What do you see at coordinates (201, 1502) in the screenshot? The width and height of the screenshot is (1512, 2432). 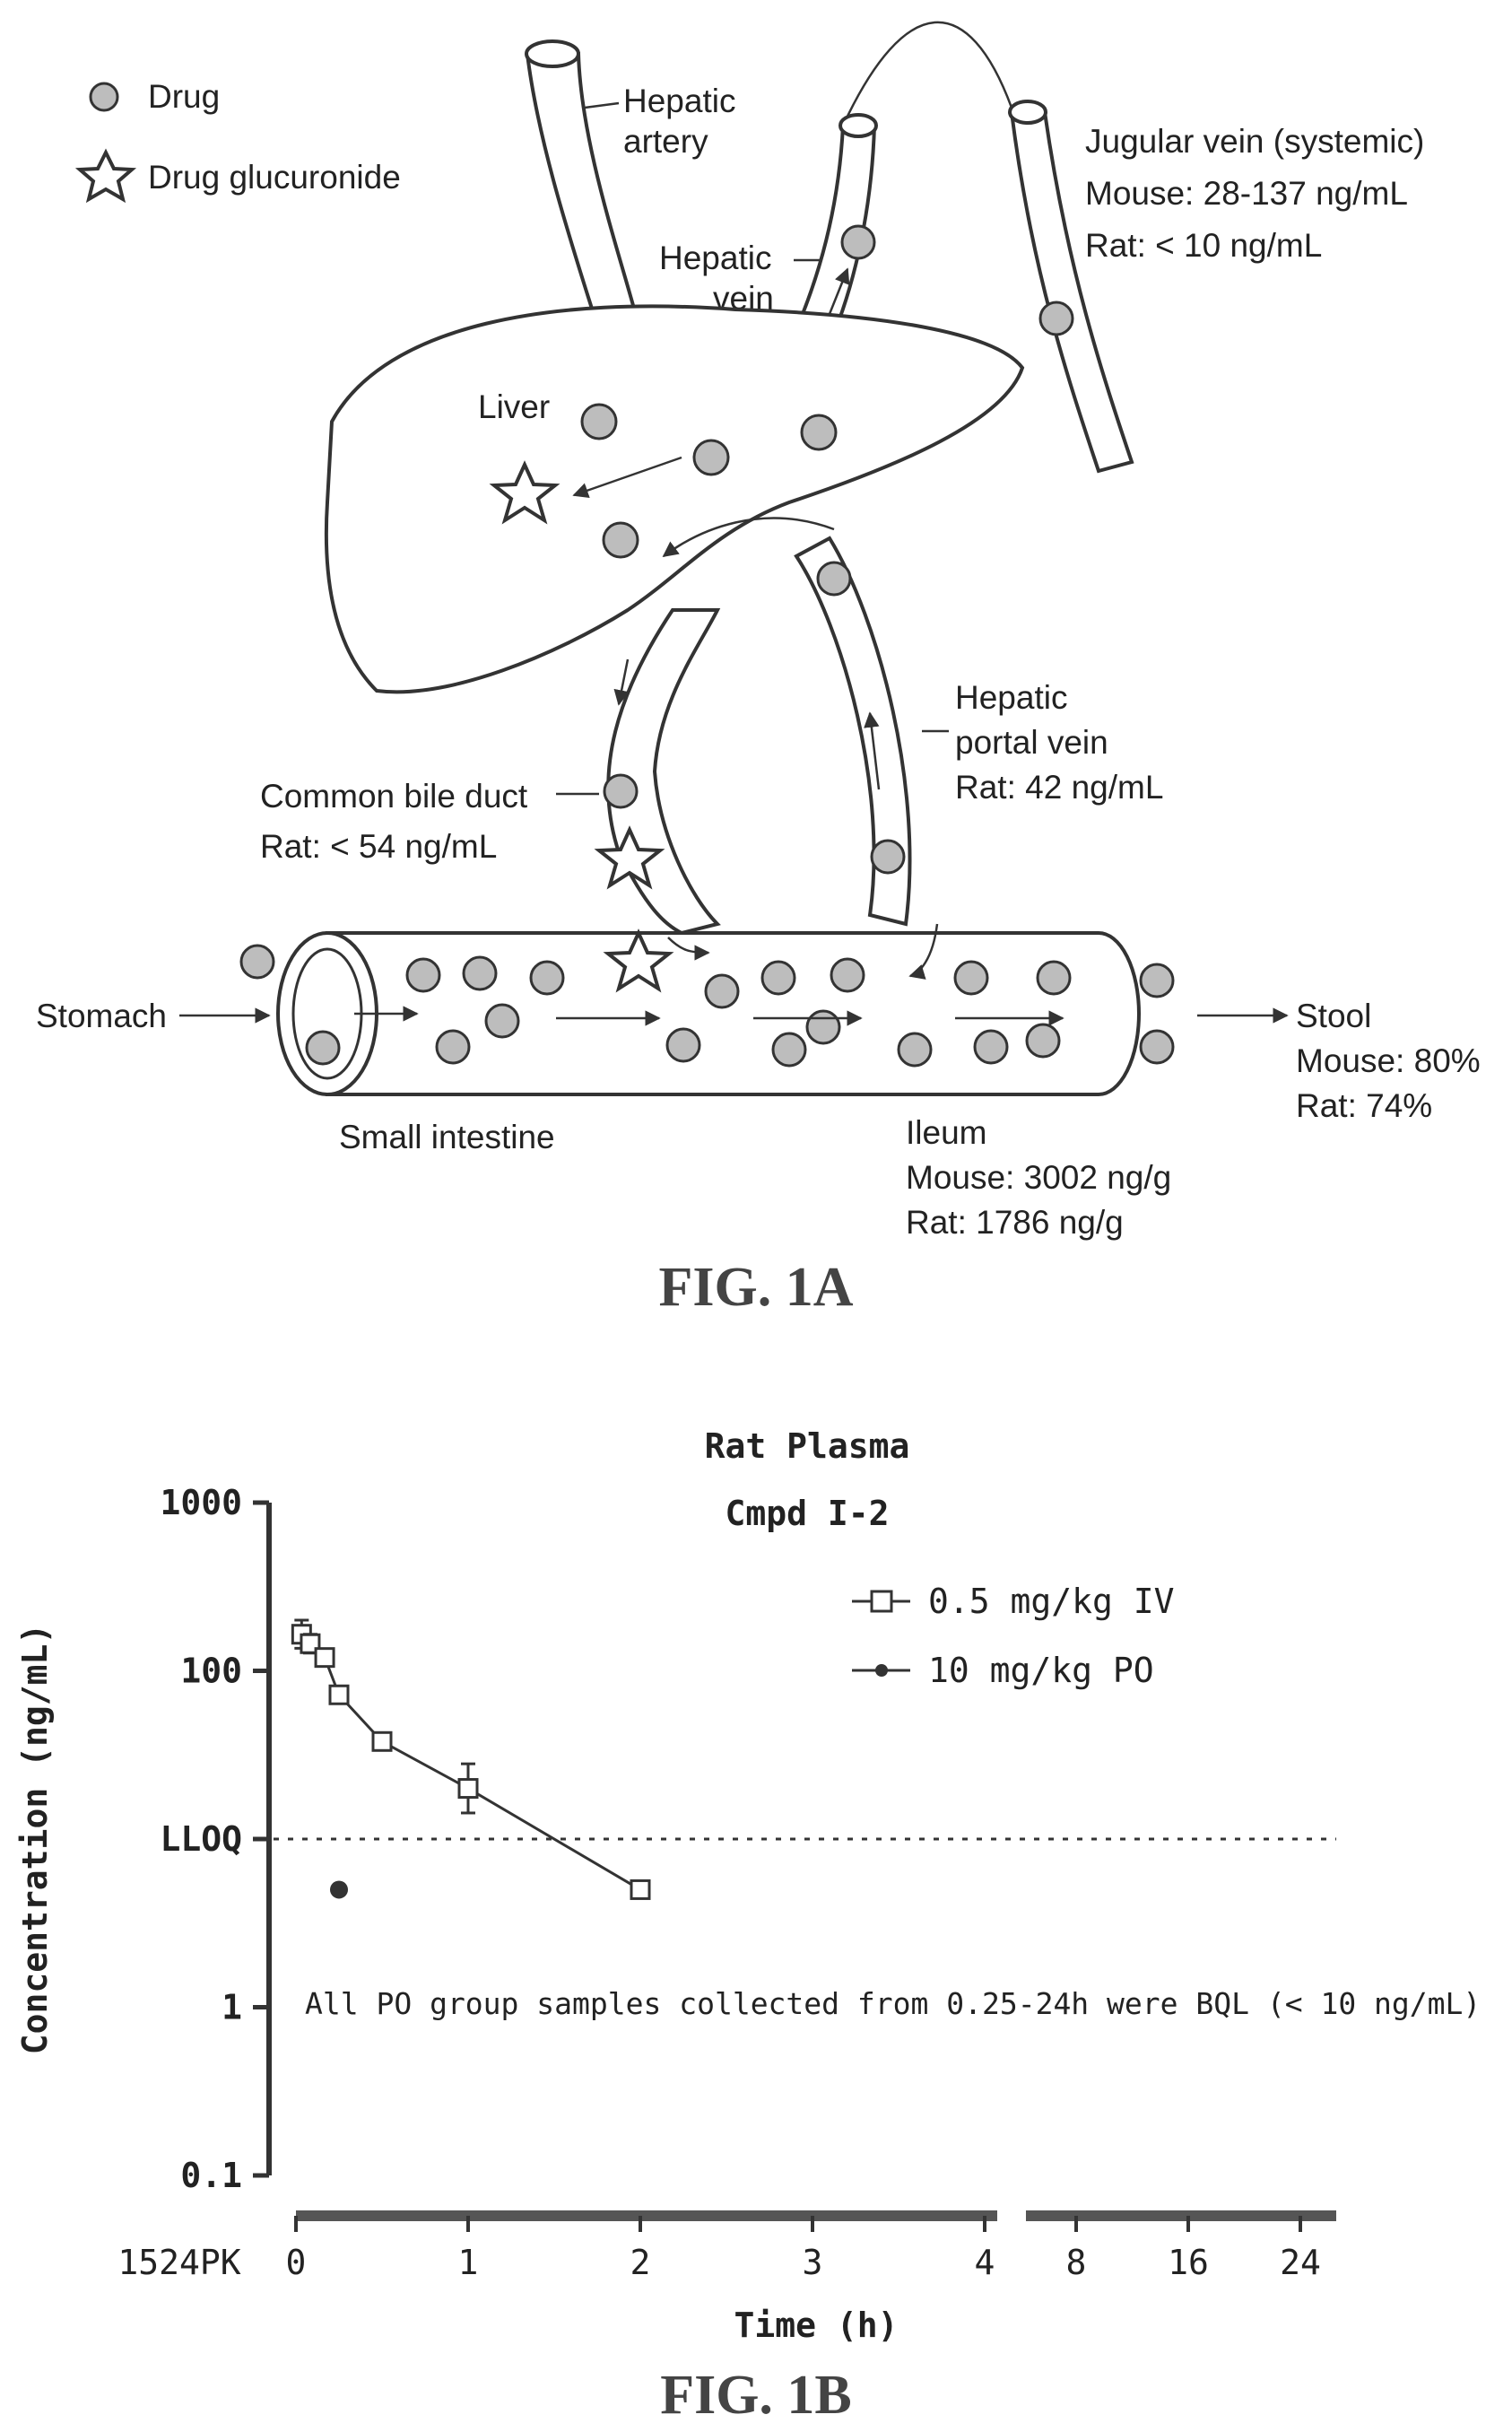 I see `y-tick-label-0: 1000` at bounding box center [201, 1502].